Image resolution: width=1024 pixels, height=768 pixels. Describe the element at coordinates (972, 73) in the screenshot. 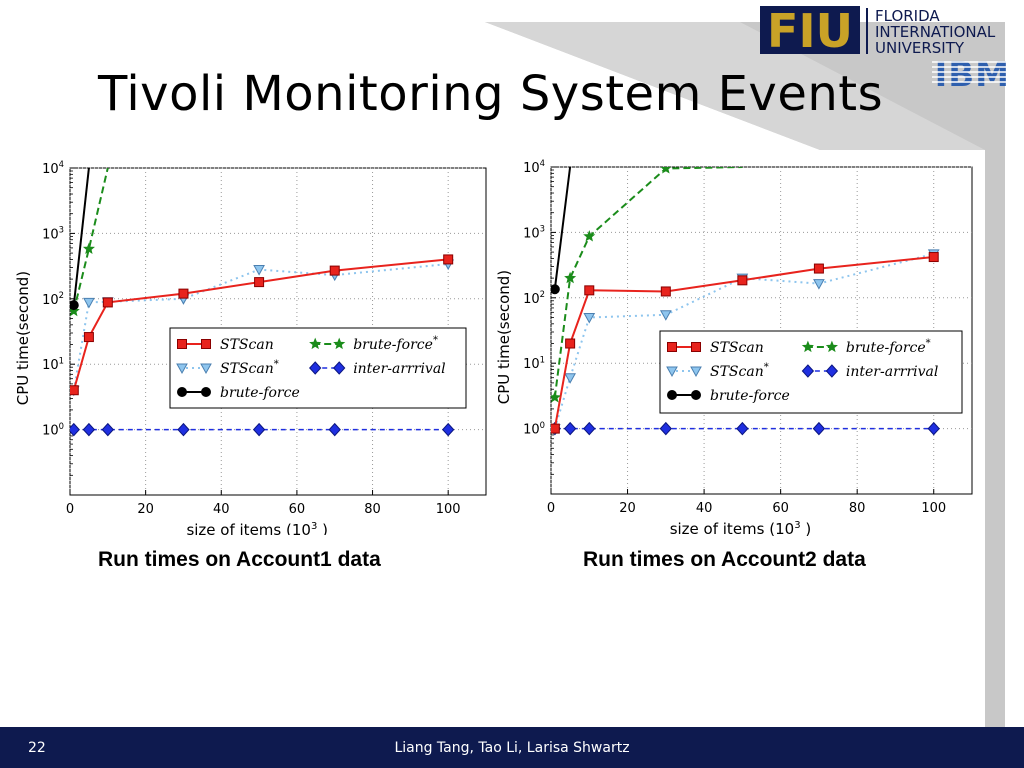

I see `ibm-logo-text: IBM` at that location.